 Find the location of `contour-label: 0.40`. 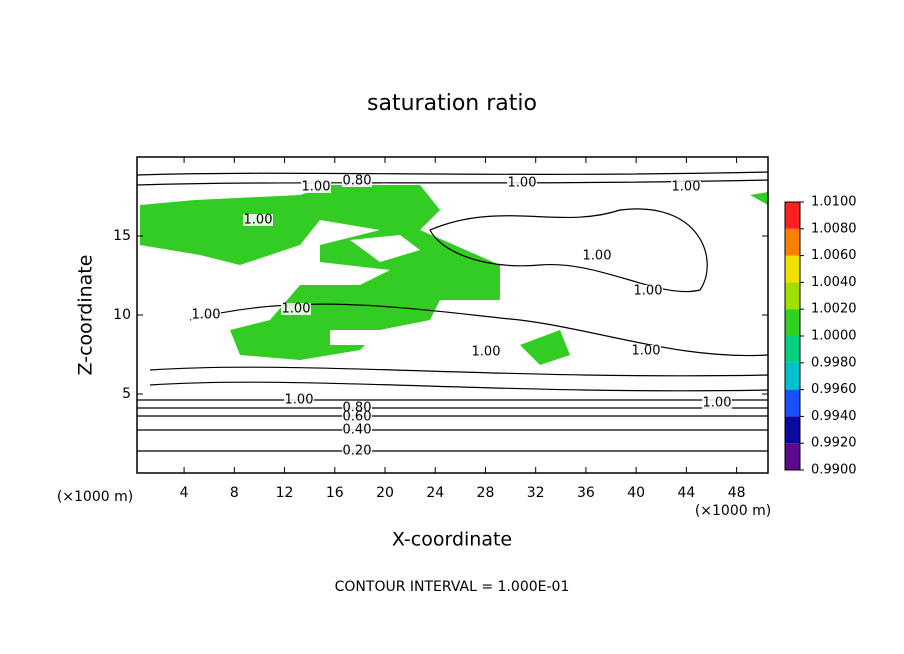

contour-label: 0.40 is located at coordinates (357, 430).